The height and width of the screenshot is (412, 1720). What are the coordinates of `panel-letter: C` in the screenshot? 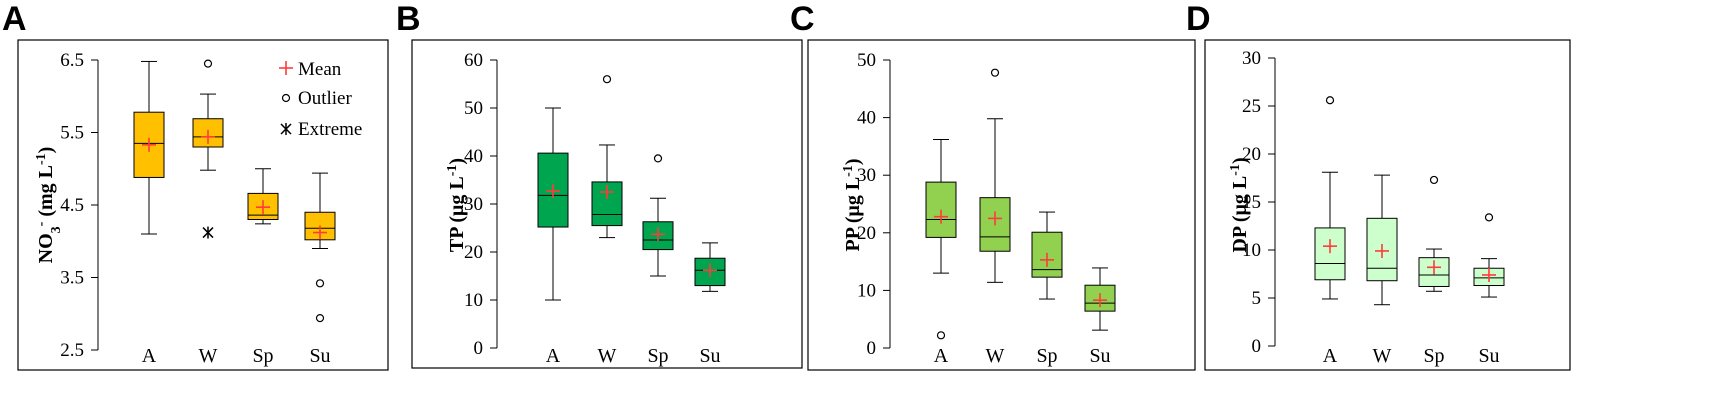 It's located at (802, 19).